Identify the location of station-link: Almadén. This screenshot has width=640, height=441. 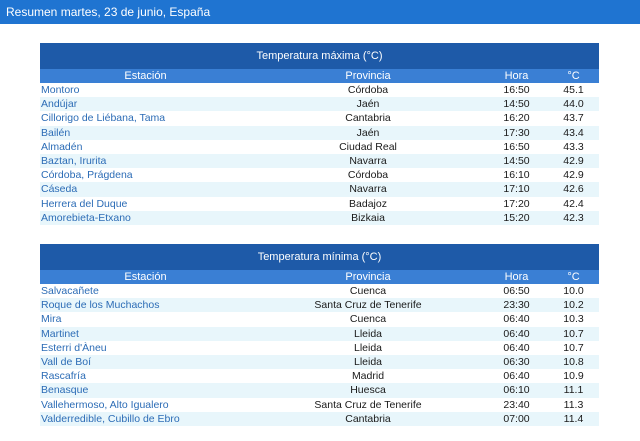
(145, 146).